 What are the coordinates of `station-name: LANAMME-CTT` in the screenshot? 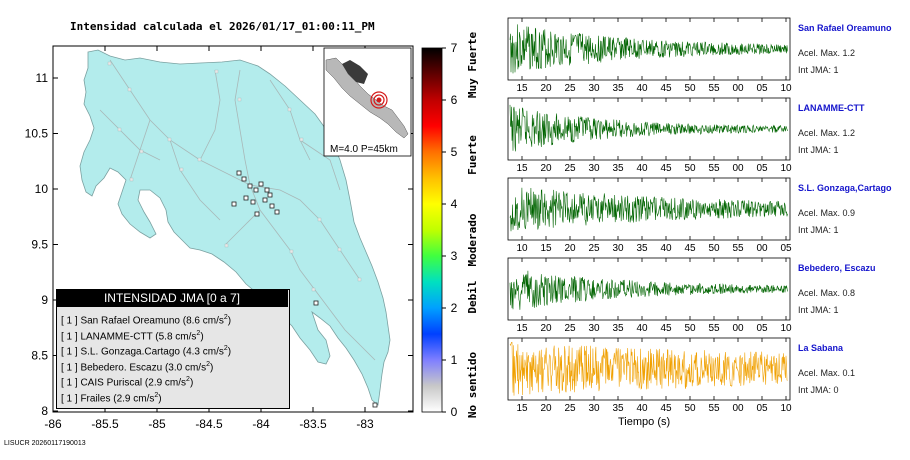 It's located at (831, 108).